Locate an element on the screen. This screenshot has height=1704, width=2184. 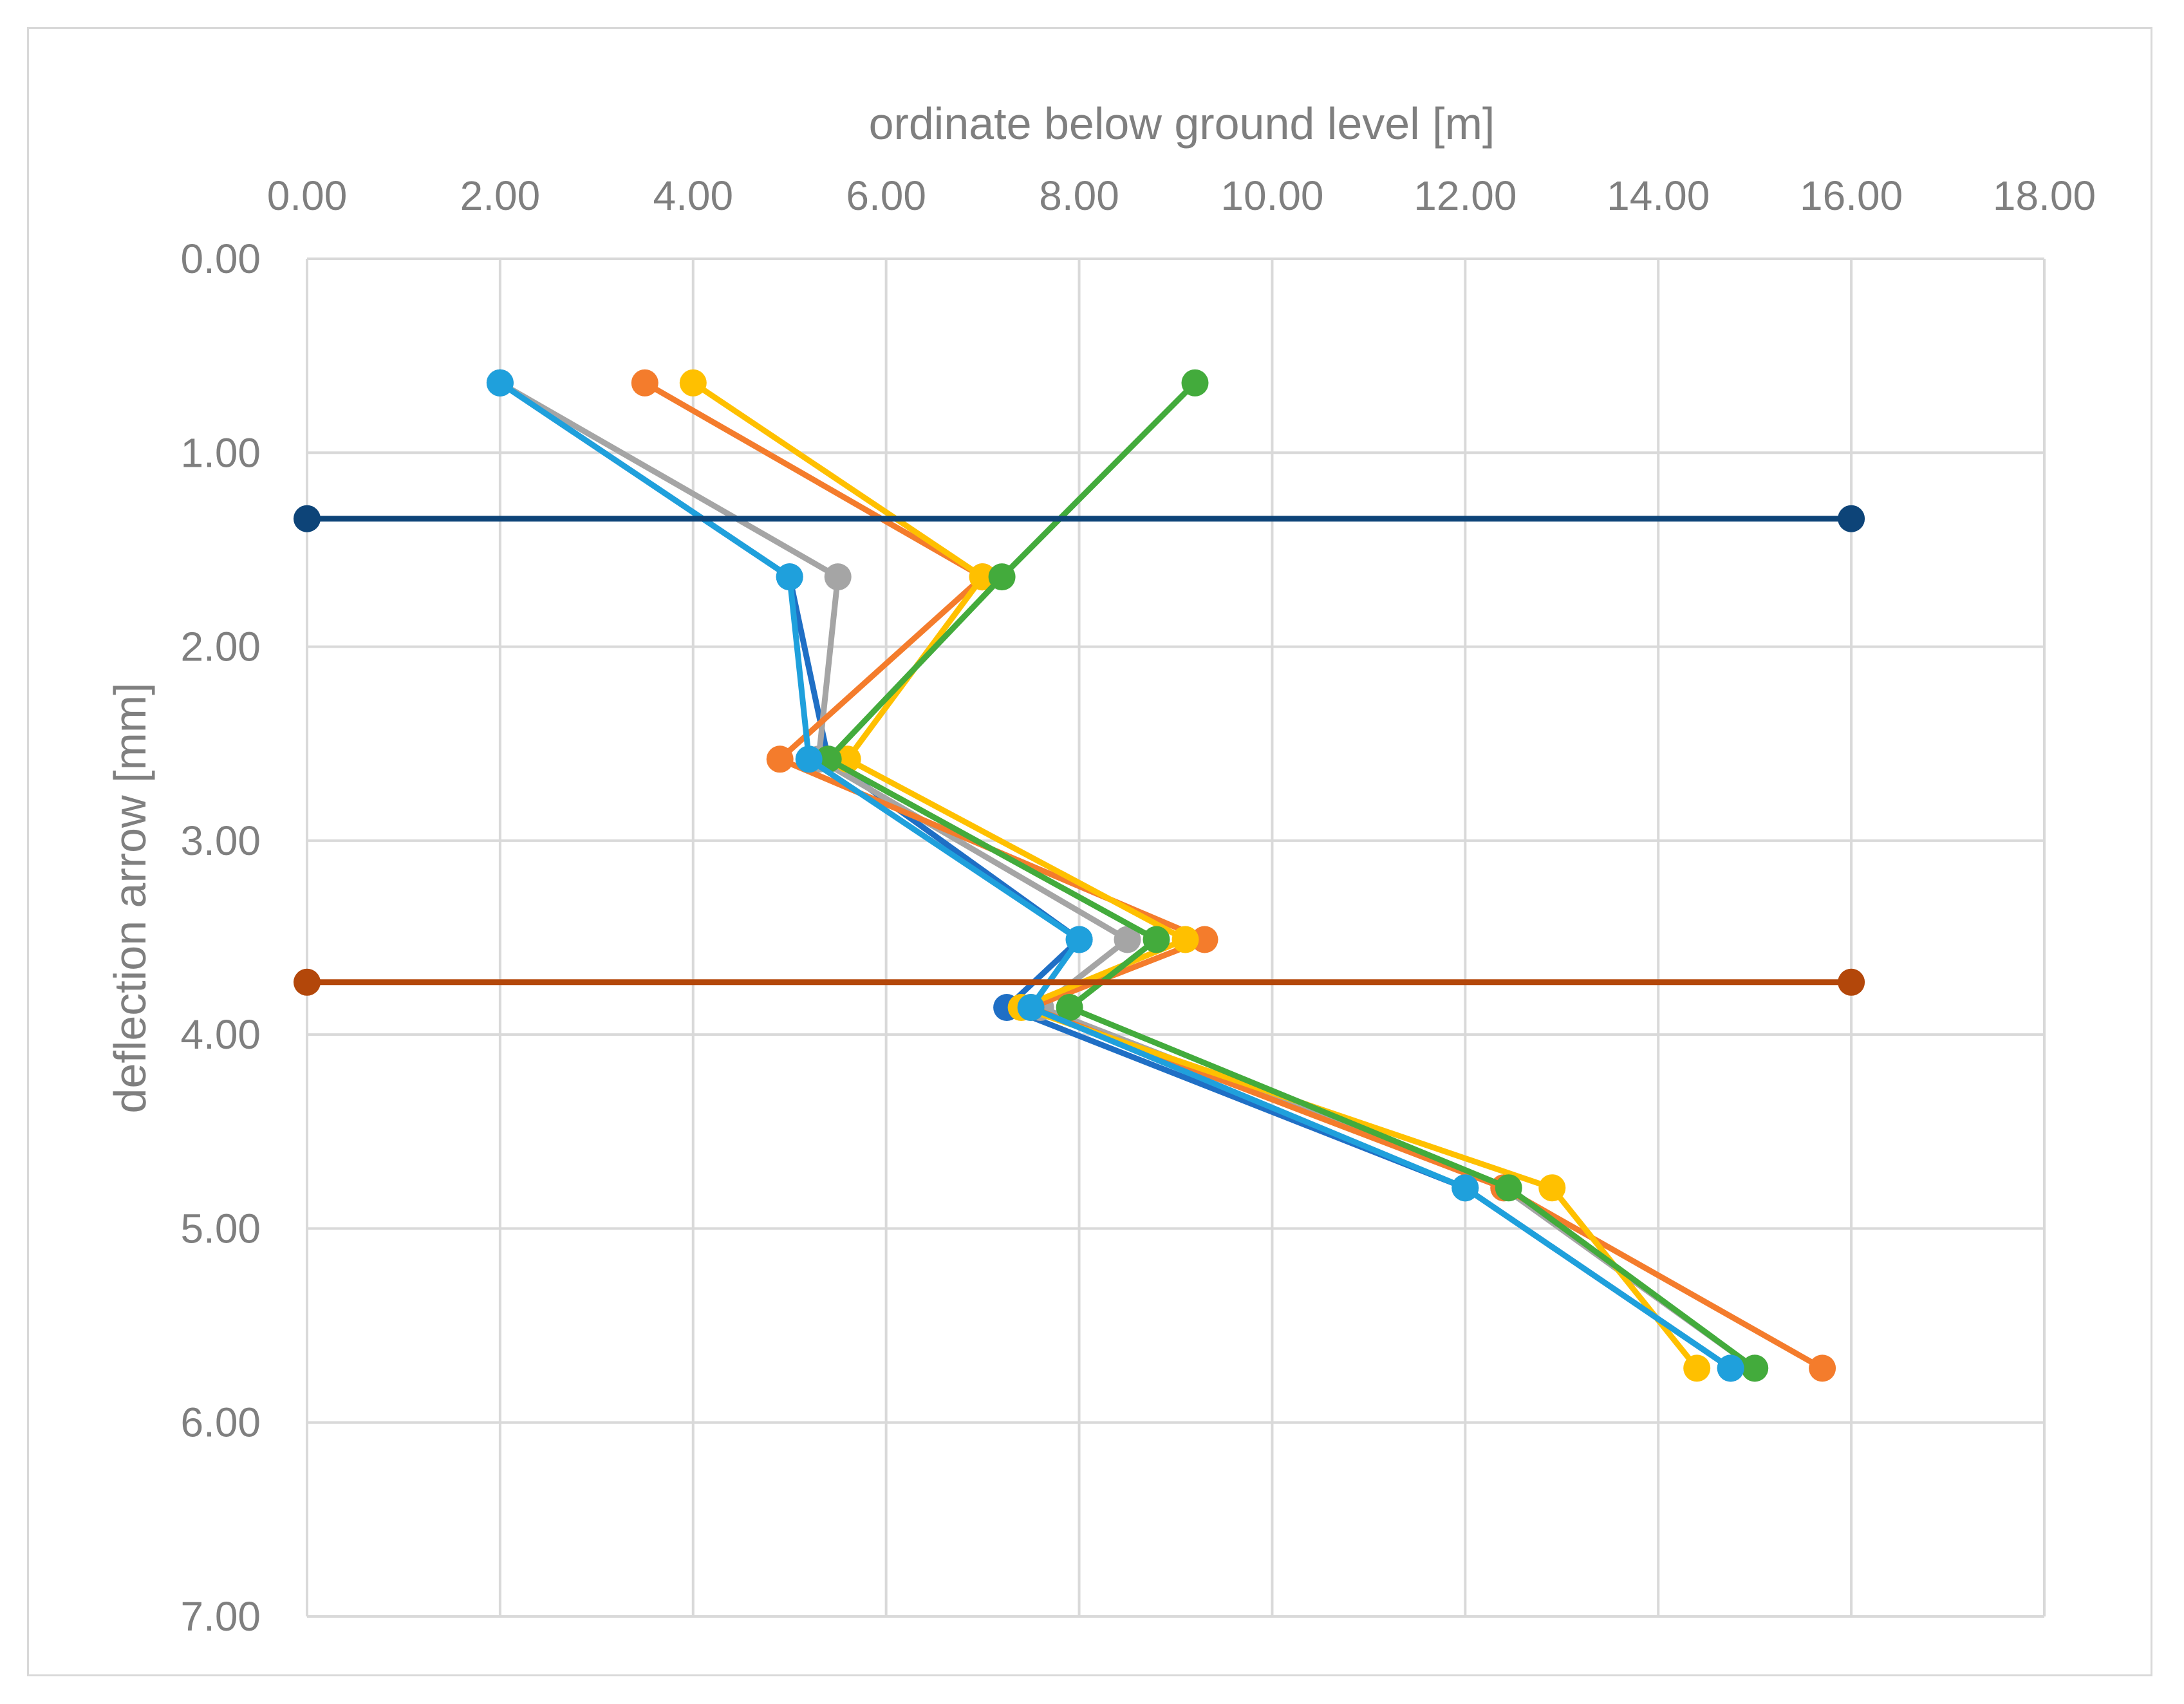
x-tick-label: 16.00 is located at coordinates (1851, 196).